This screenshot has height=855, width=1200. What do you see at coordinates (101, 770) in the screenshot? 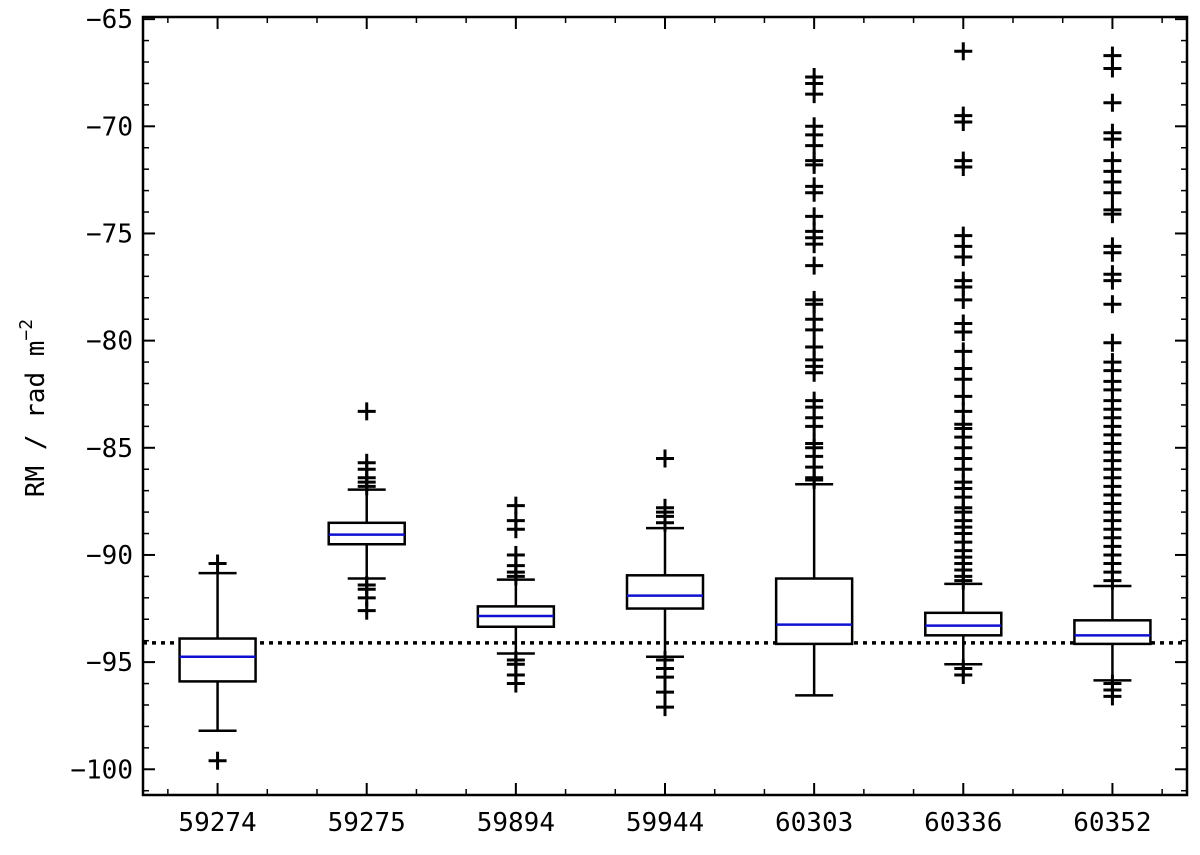
I see `y-tick-label: −100` at bounding box center [101, 770].